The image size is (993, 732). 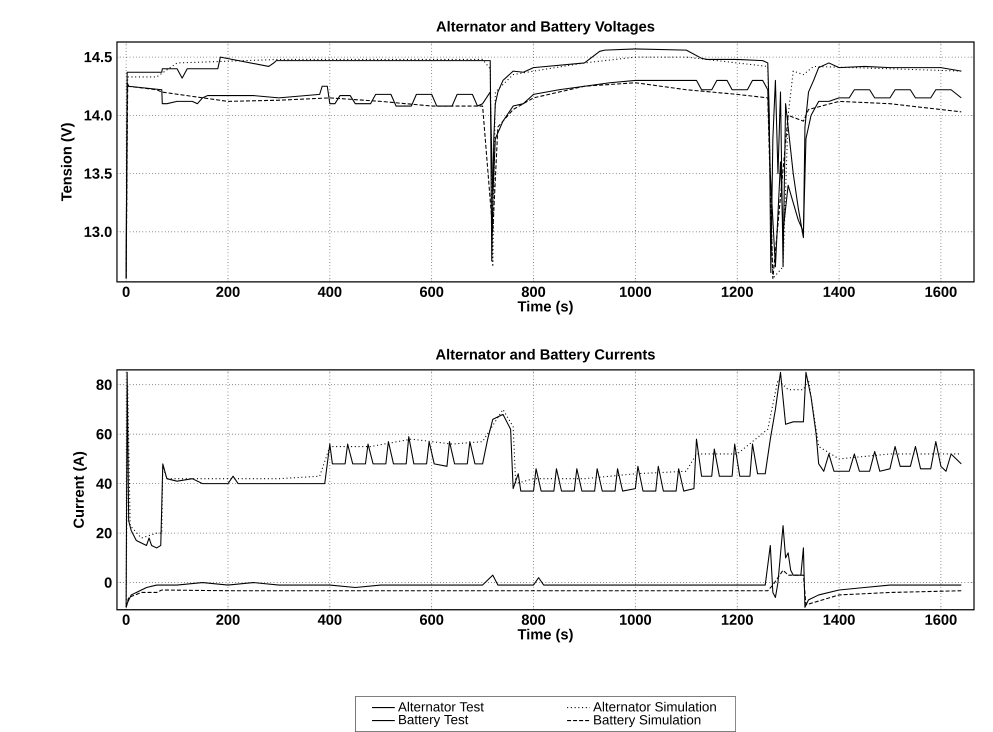 What do you see at coordinates (433, 720) in the screenshot?
I see `legend-label: Battery Test` at bounding box center [433, 720].